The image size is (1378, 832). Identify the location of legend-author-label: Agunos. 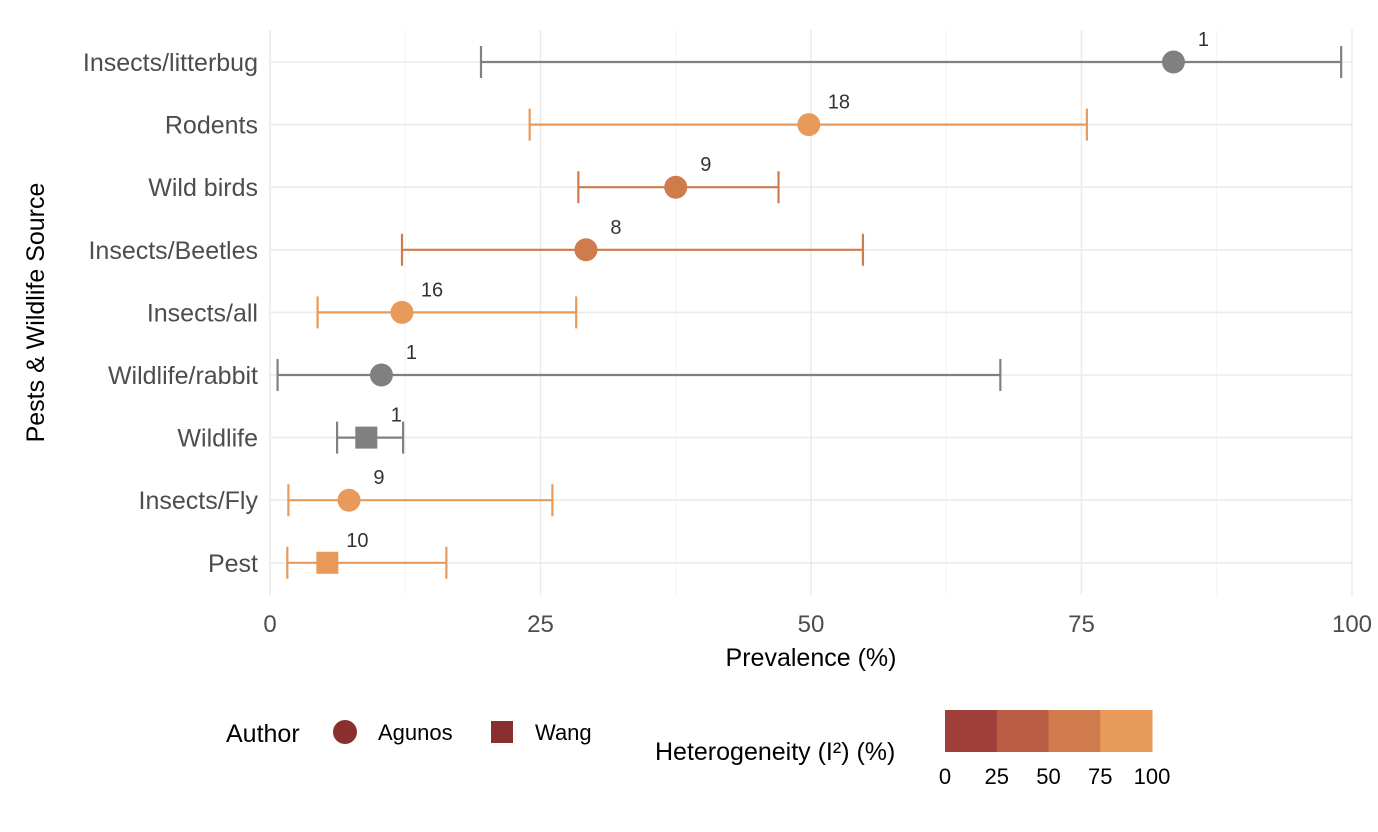
(415, 732).